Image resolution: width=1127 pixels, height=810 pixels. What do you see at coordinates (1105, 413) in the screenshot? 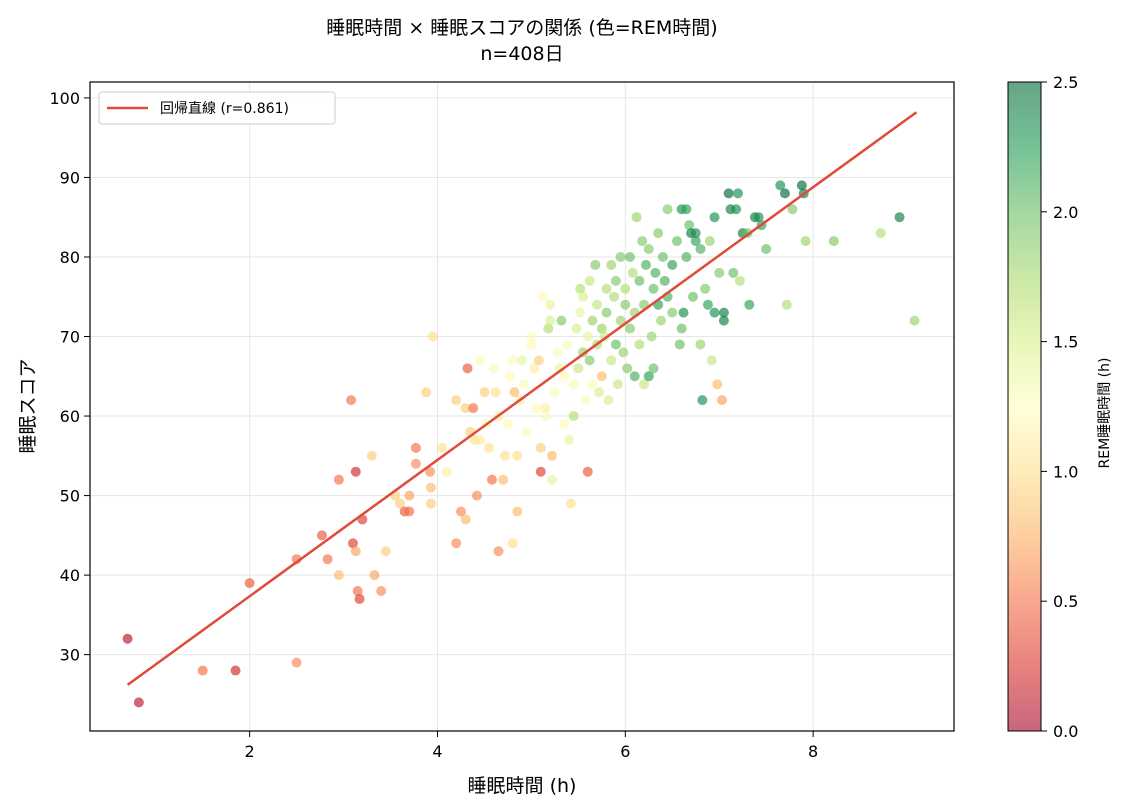
I see `colorbar-label: REM睡眠時間 (h)` at bounding box center [1105, 413].